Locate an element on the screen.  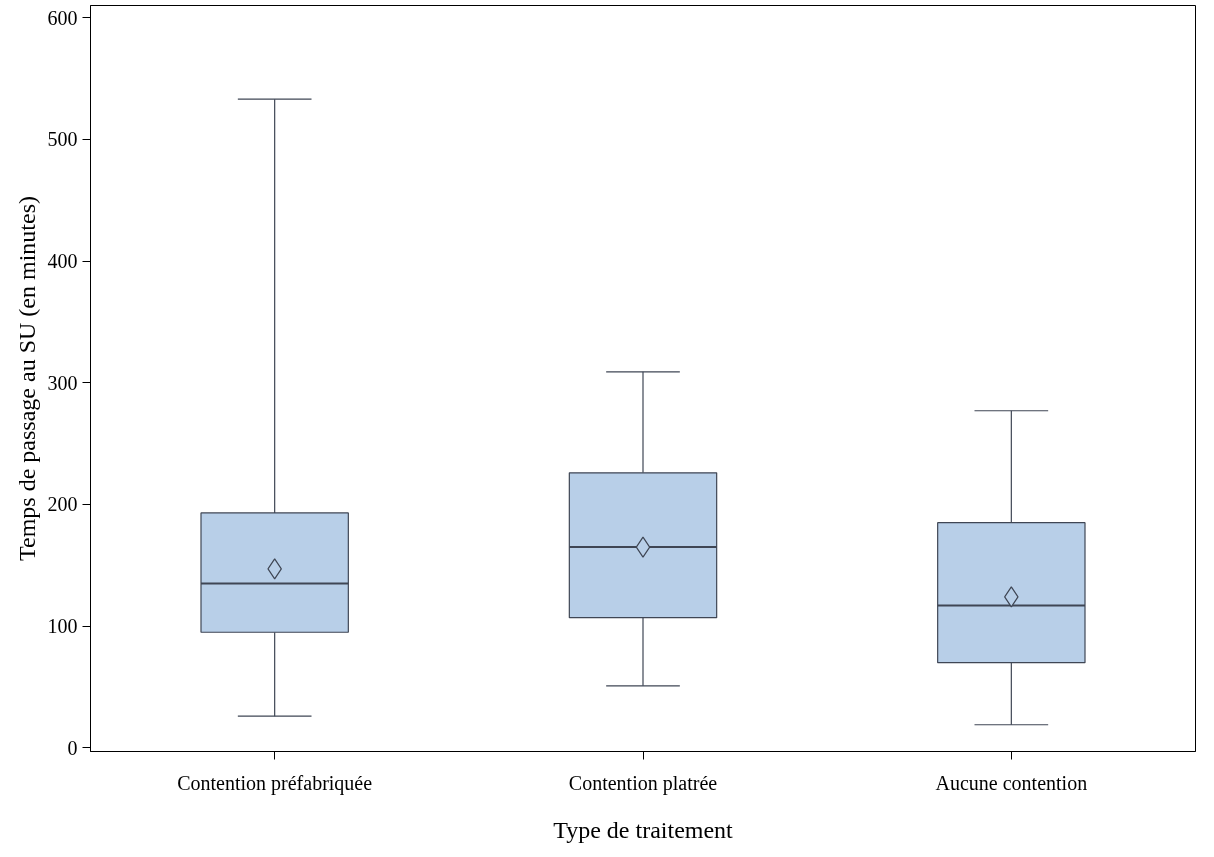
x-tick-label: Contention préfabriquée is located at coordinates (275, 783).